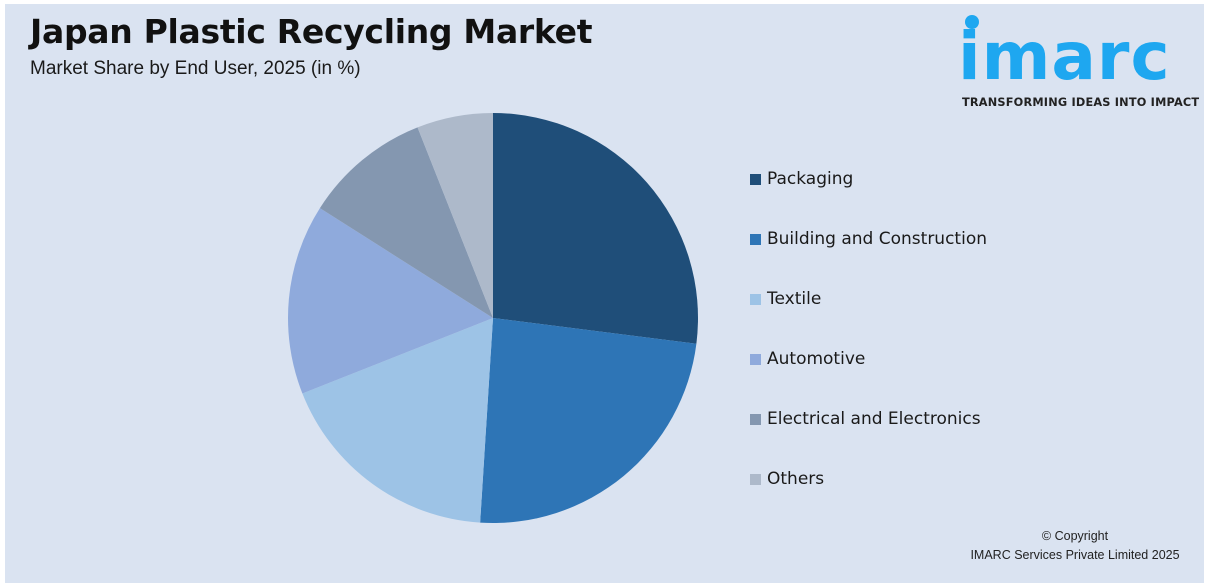  Describe the element at coordinates (1081, 102) in the screenshot. I see `logo-tagline: TRANSFORMING IDEAS INTO IMPACT` at that location.